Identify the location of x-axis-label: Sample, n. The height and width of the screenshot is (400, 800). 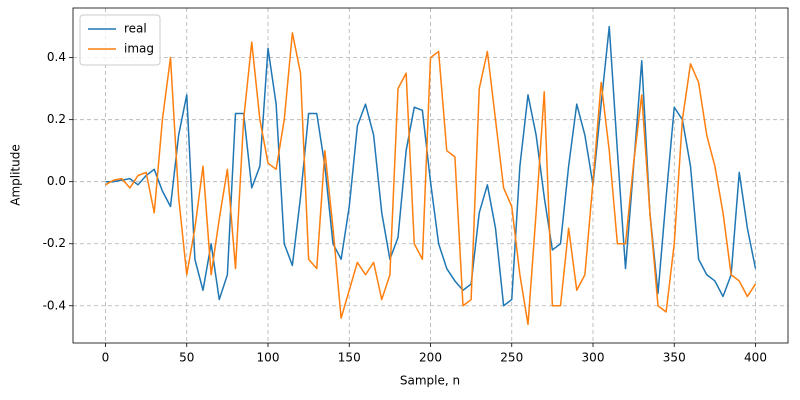
(430, 381).